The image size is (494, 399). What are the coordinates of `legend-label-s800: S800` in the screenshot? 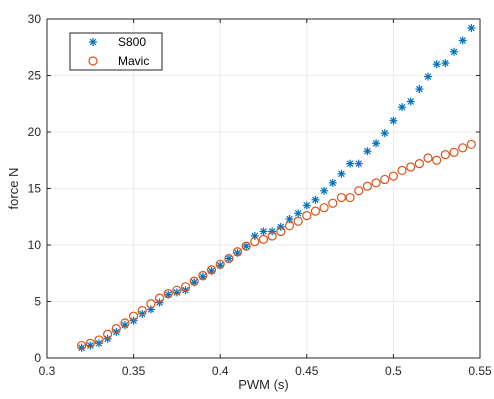 It's located at (132, 42).